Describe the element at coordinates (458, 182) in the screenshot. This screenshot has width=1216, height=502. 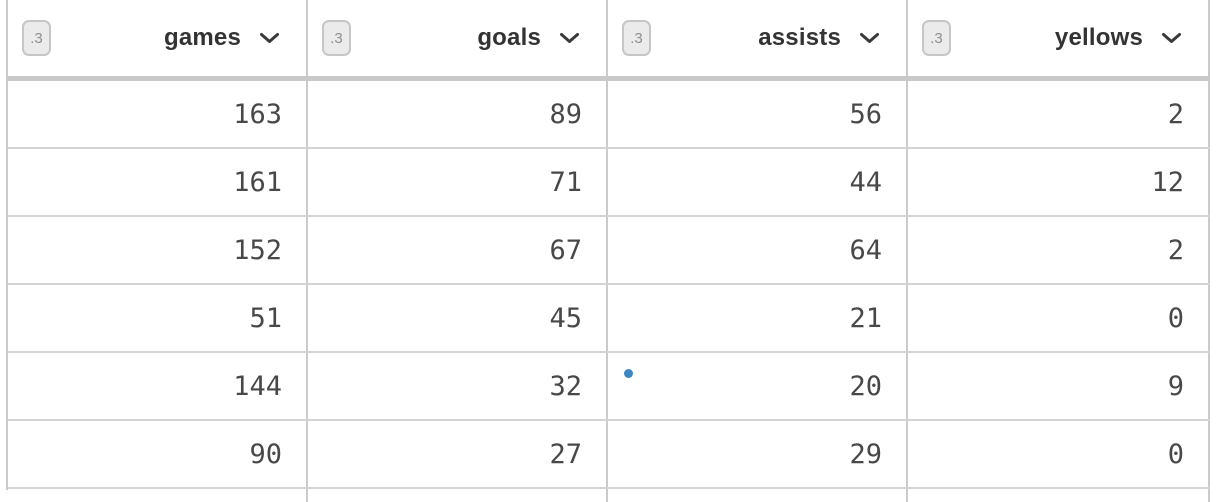
I see `table-cell: 71` at that location.